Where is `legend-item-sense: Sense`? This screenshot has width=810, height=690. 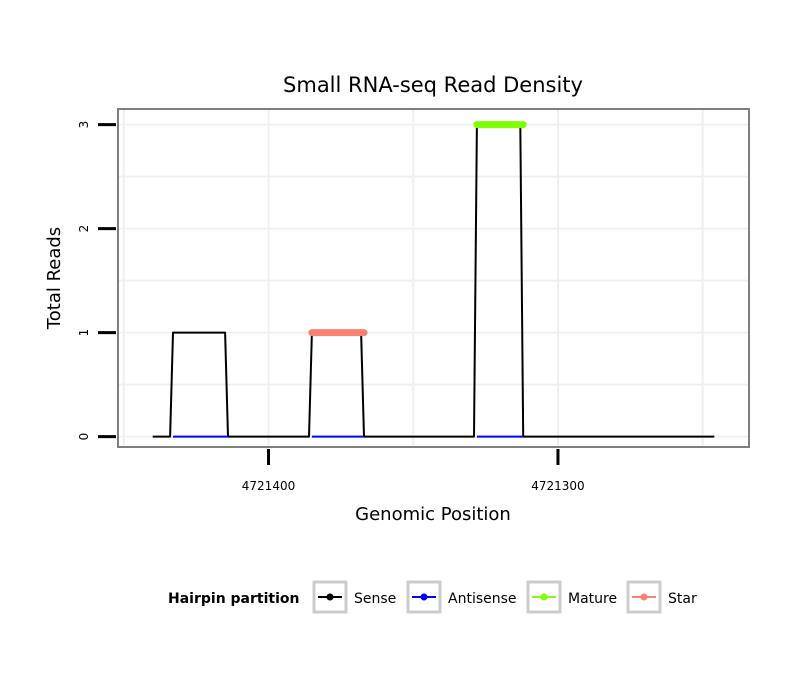 legend-item-sense: Sense is located at coordinates (354, 597).